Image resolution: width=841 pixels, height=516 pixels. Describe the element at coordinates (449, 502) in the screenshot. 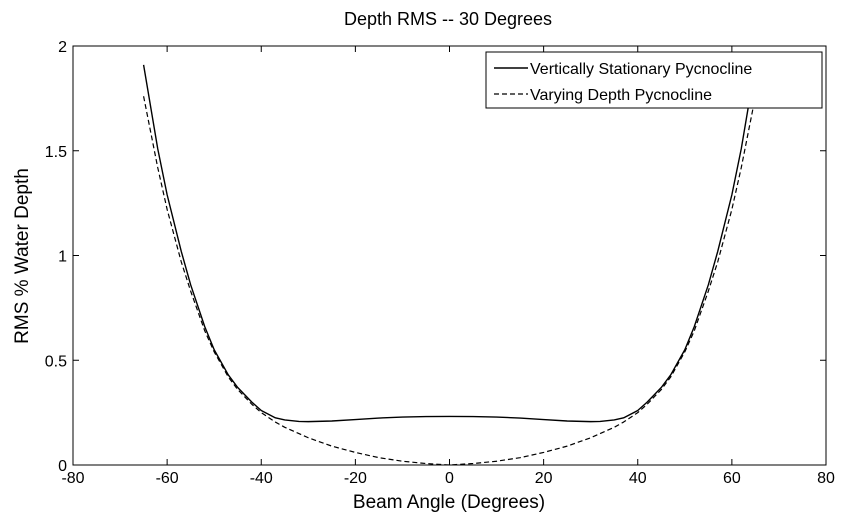

I see `x-axis-label: Beam Angle (Degrees)` at that location.